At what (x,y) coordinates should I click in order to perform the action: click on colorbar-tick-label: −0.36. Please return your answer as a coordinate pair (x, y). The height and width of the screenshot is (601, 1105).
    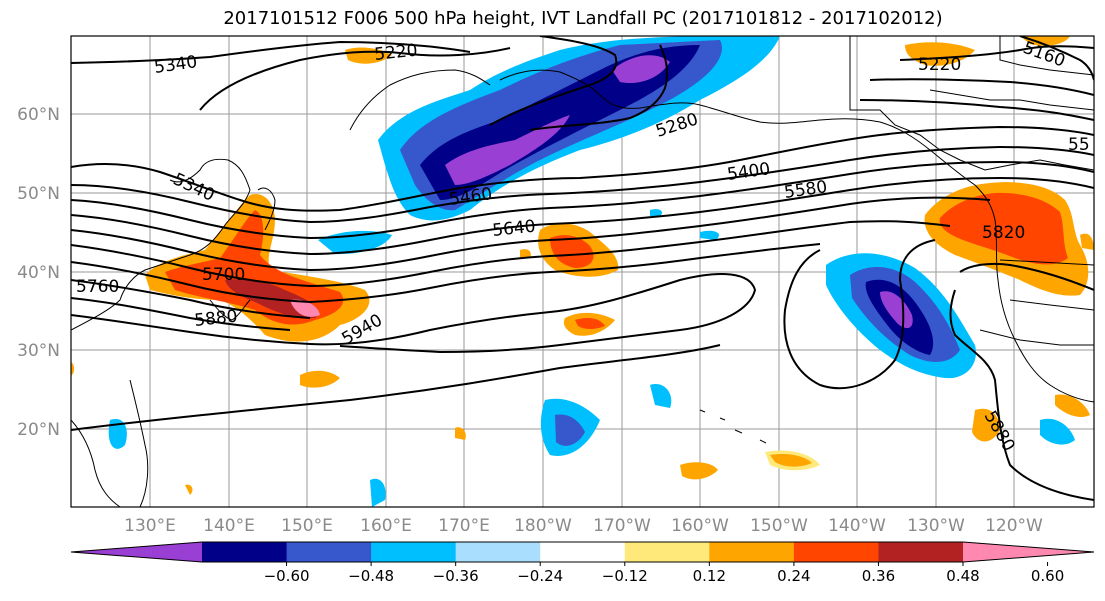
    Looking at the image, I should click on (456, 576).